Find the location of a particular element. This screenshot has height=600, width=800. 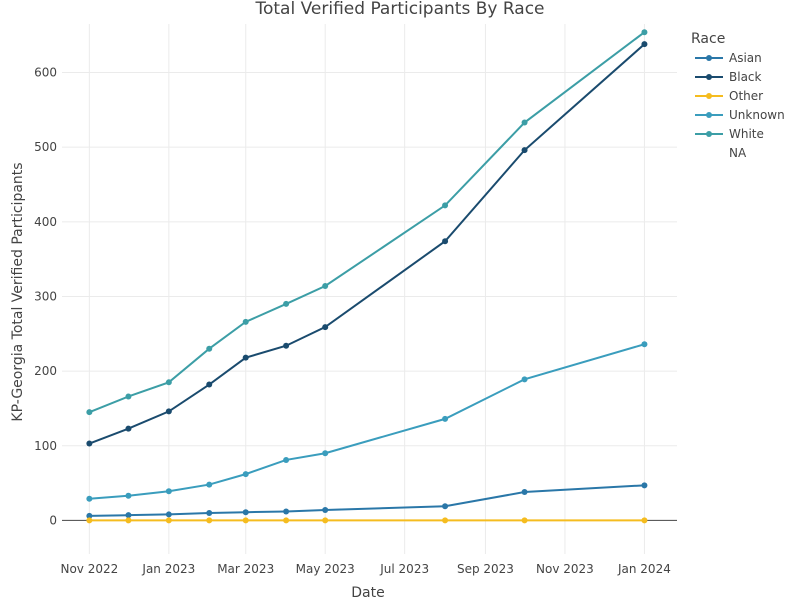

legend-label: Other is located at coordinates (746, 96).